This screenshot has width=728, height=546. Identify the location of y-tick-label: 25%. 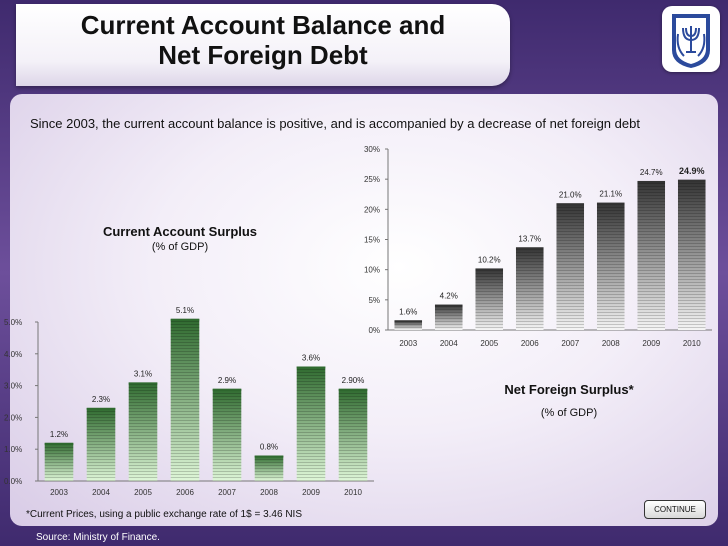
(372, 179).